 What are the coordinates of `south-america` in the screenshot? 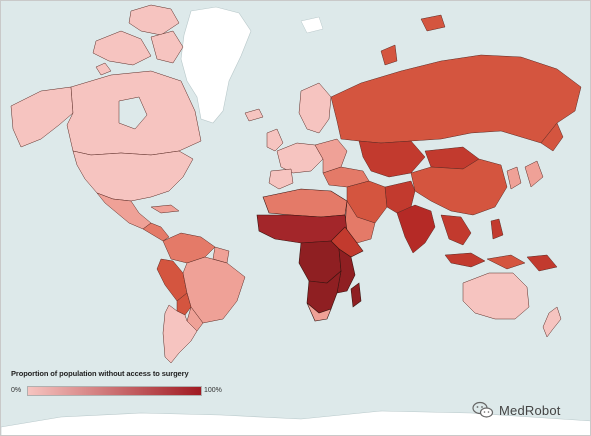 It's located at (201, 298).